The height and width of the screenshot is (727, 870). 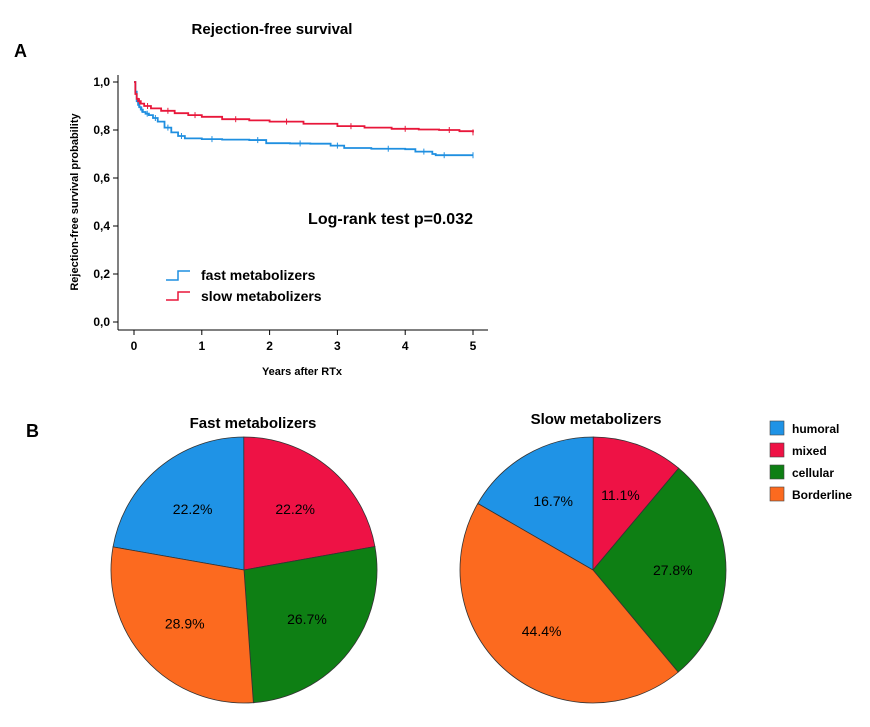 I want to click on panel-b-label: B, so click(x=32, y=431).